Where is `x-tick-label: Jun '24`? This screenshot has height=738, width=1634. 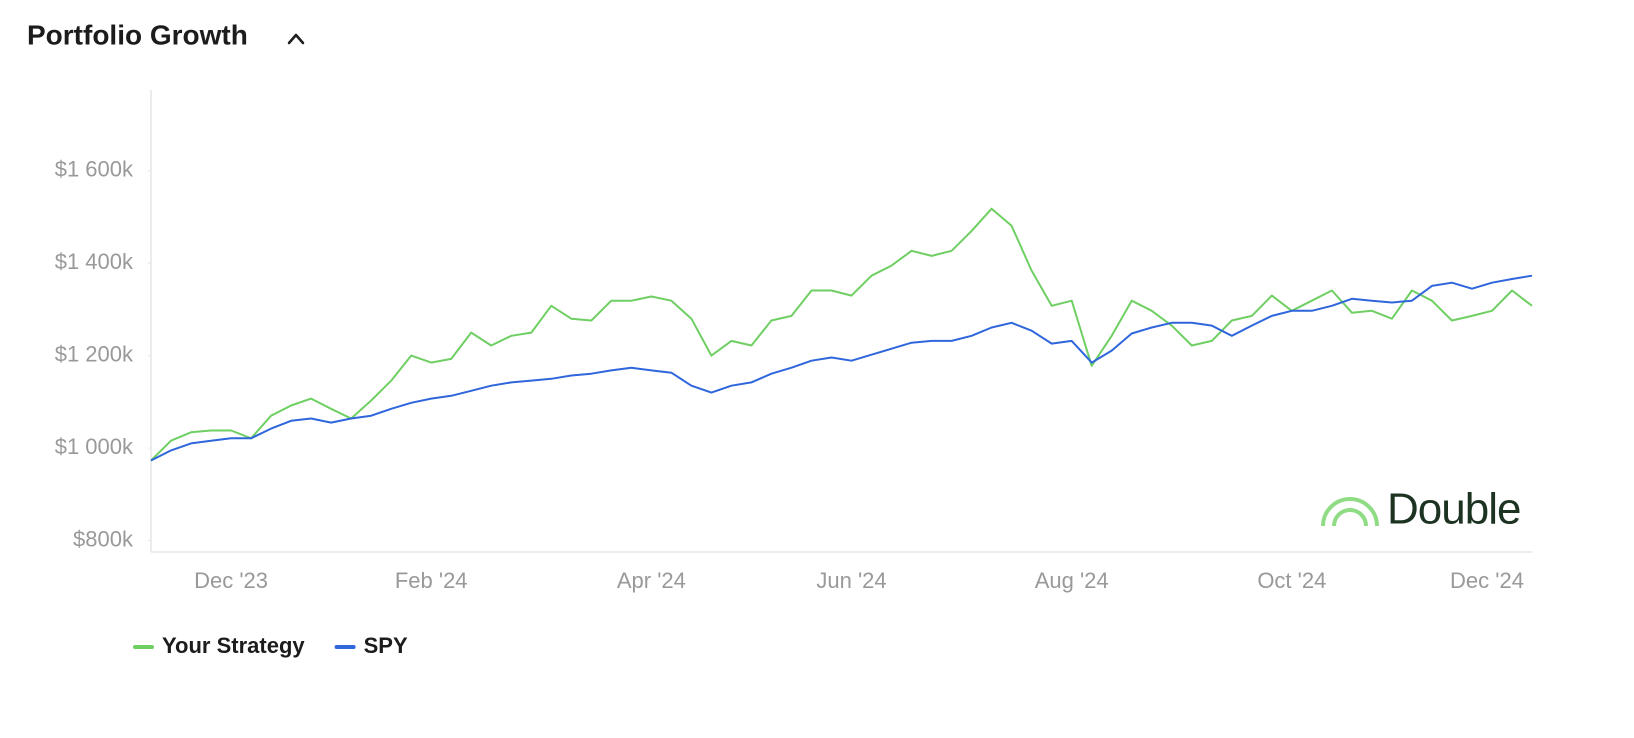 x-tick-label: Jun '24 is located at coordinates (851, 580).